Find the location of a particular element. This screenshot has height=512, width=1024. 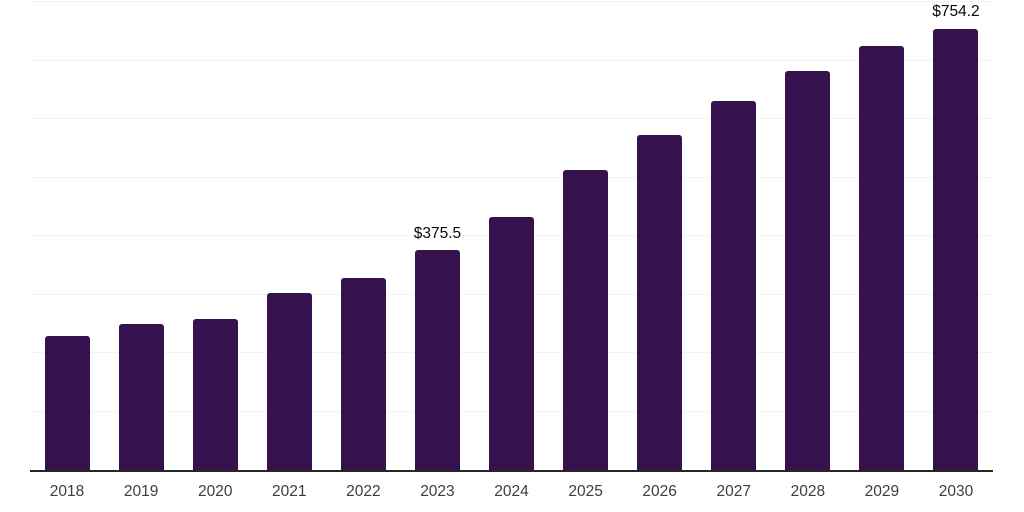

data-label-2023: $375.5 is located at coordinates (437, 233).